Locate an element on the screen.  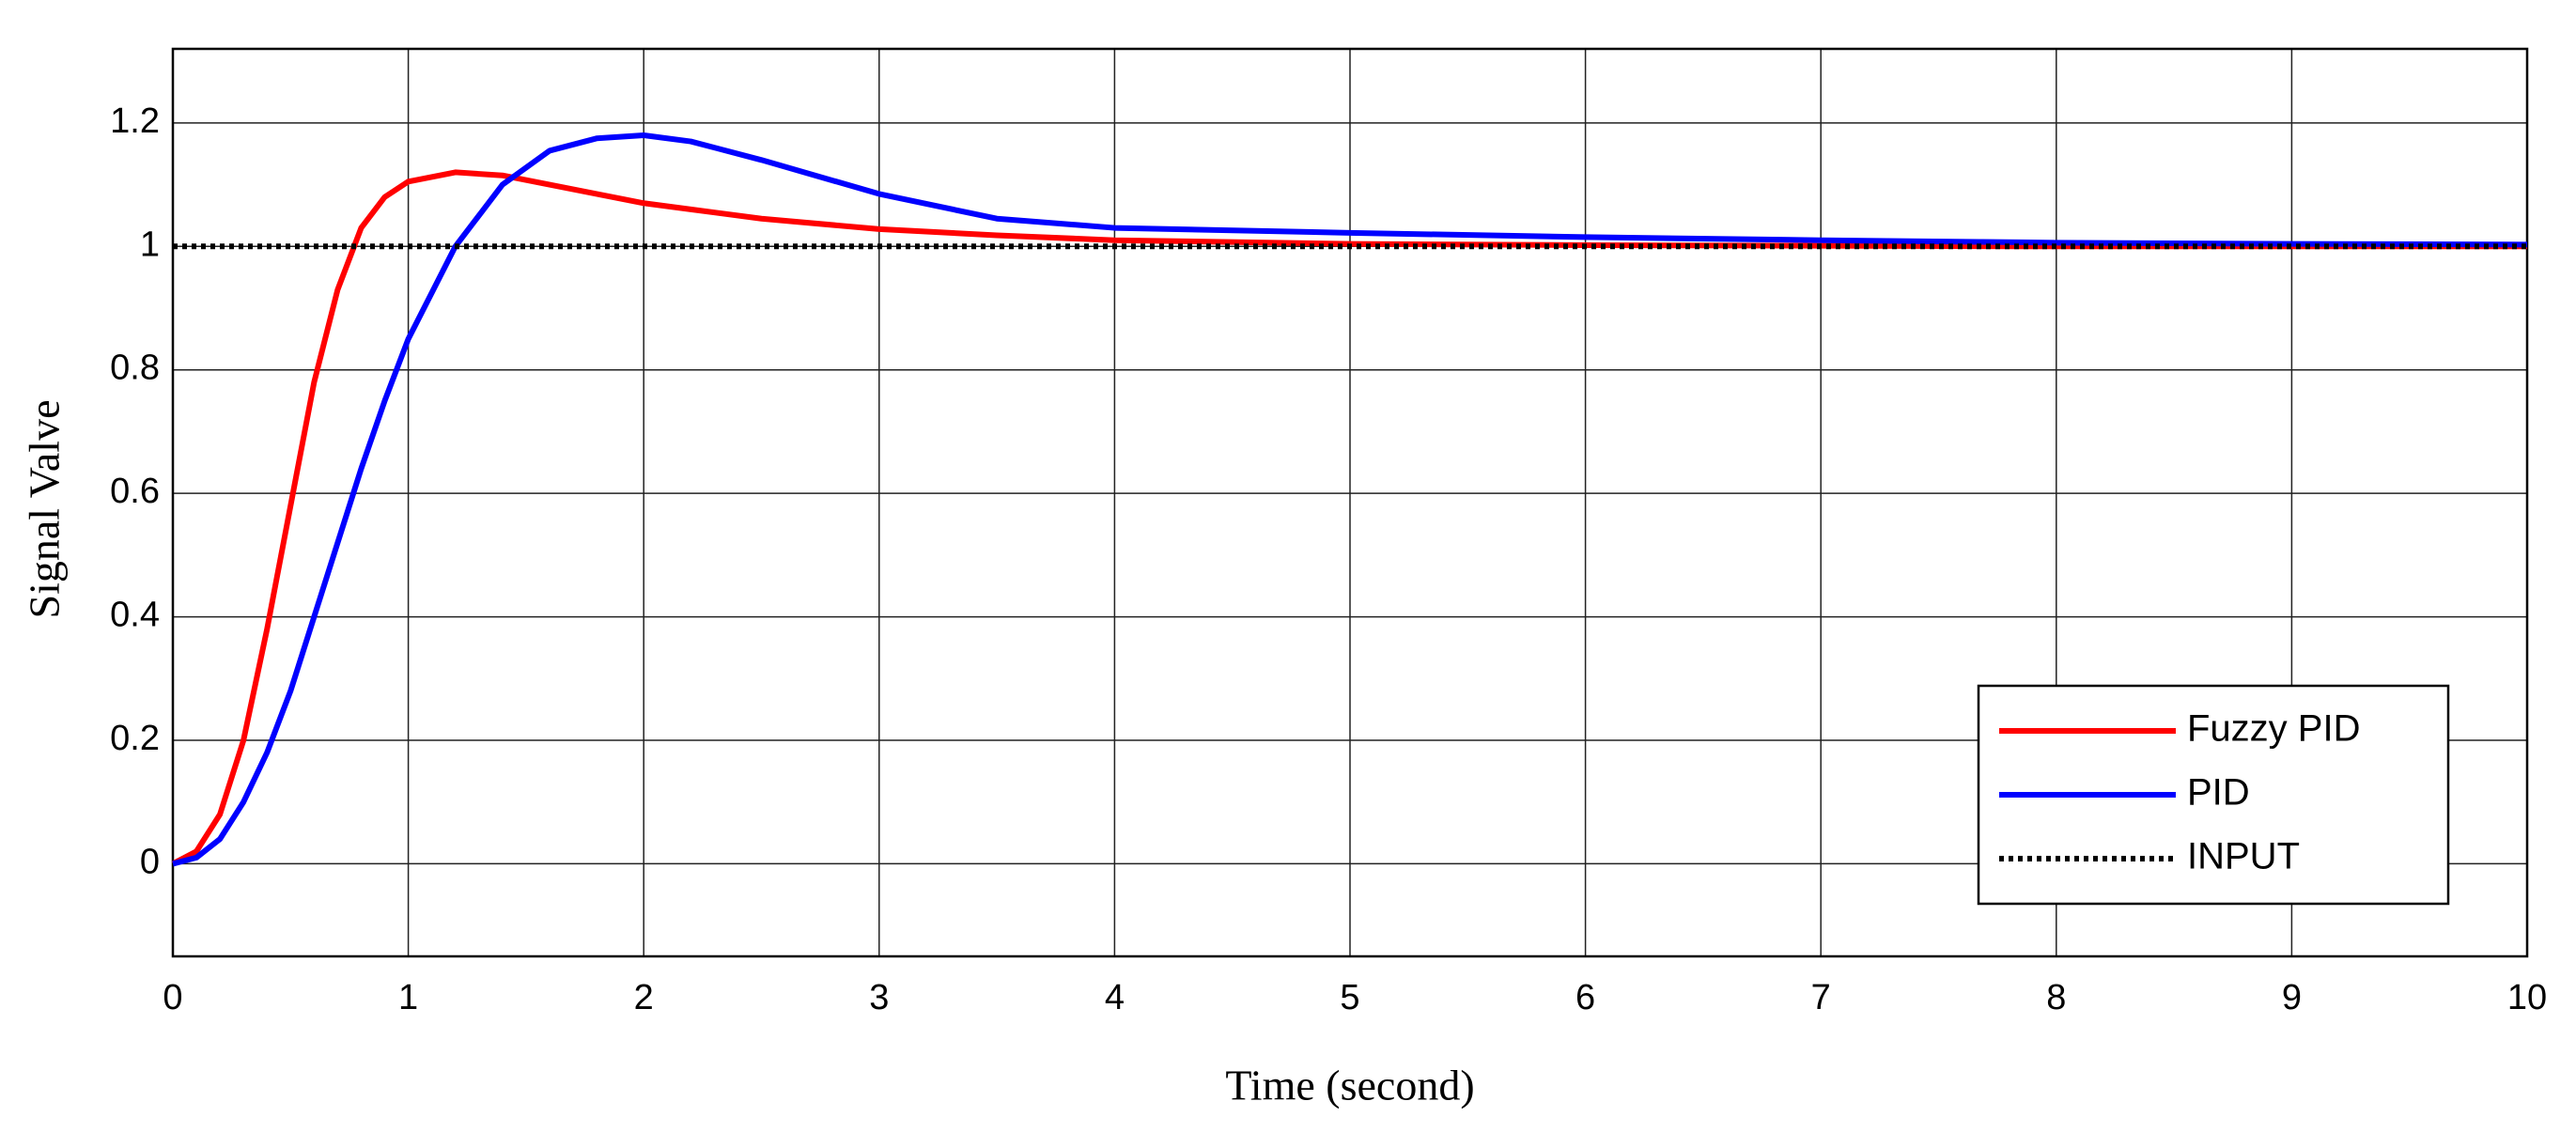
x-axis-label: Time (second) is located at coordinates (1350, 1085).